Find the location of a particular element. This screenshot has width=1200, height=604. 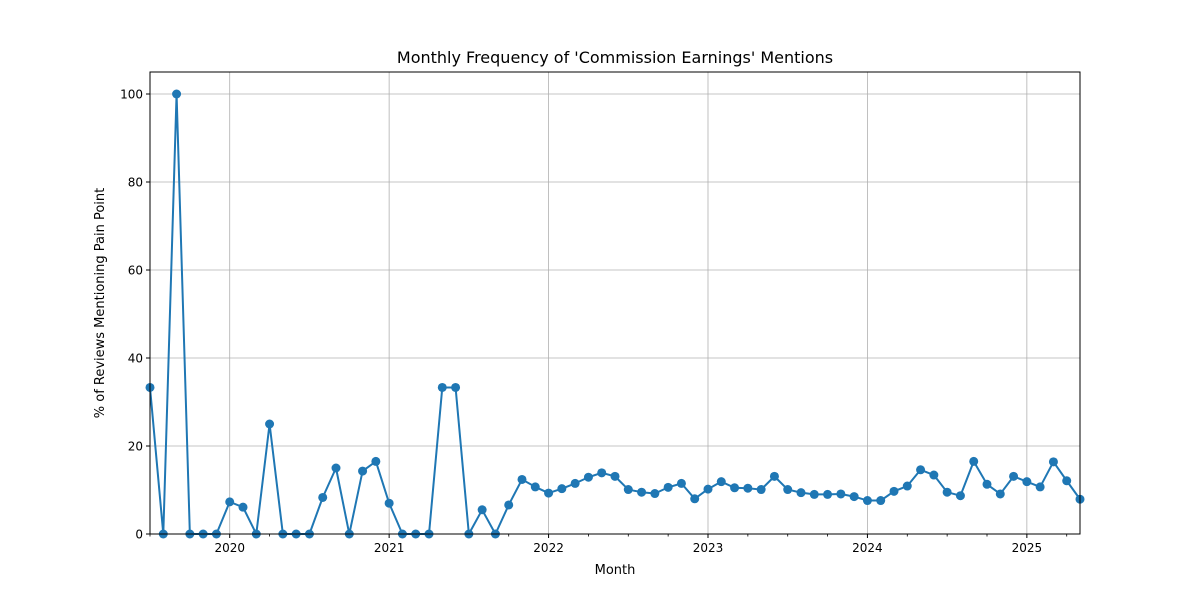

y-tick-label: 100 is located at coordinates (131, 95).